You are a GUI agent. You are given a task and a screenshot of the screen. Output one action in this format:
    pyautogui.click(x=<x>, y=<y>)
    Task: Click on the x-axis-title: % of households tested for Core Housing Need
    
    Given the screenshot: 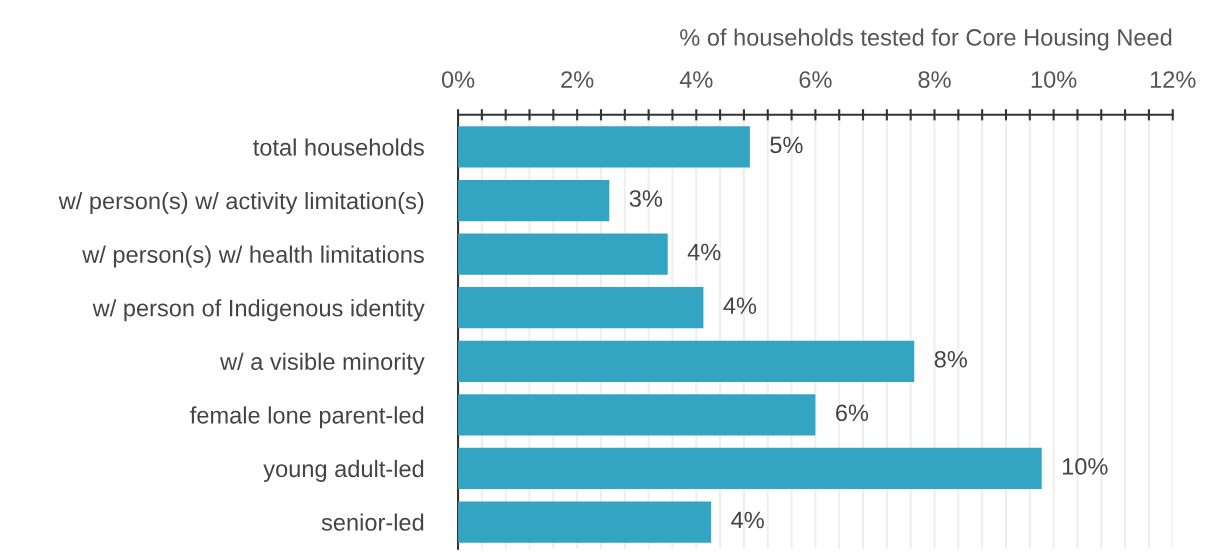 What is the action you would take?
    pyautogui.click(x=926, y=39)
    